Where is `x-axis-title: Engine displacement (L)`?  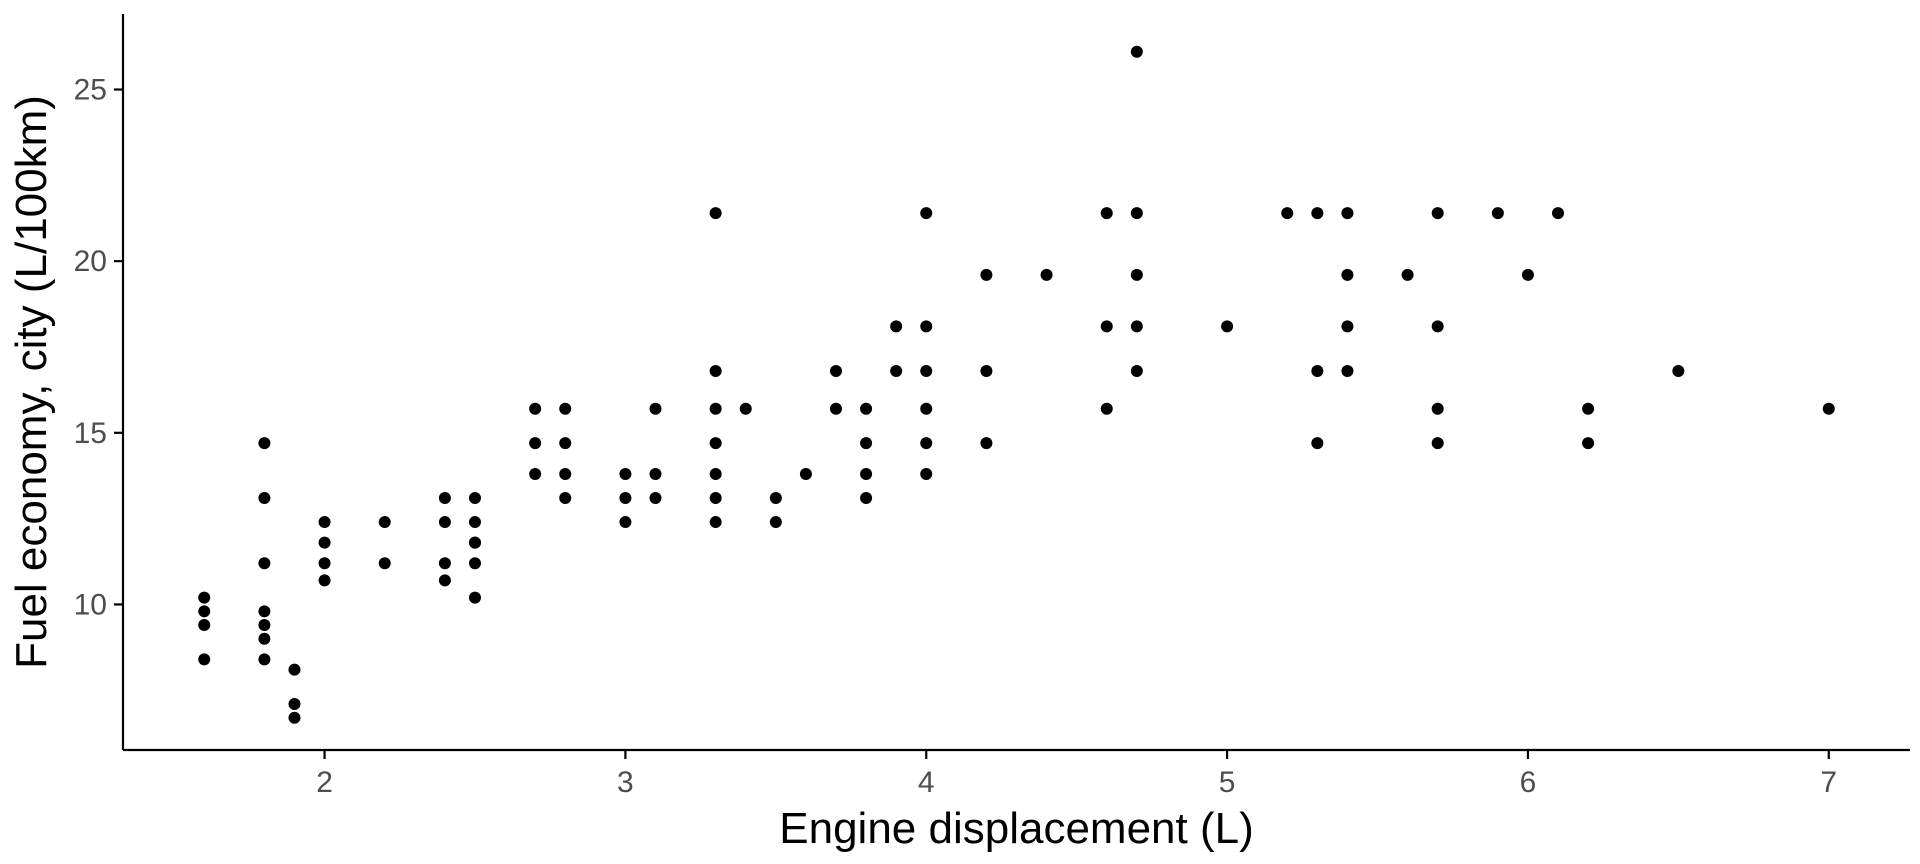 x-axis-title: Engine displacement (L) is located at coordinates (1016, 828).